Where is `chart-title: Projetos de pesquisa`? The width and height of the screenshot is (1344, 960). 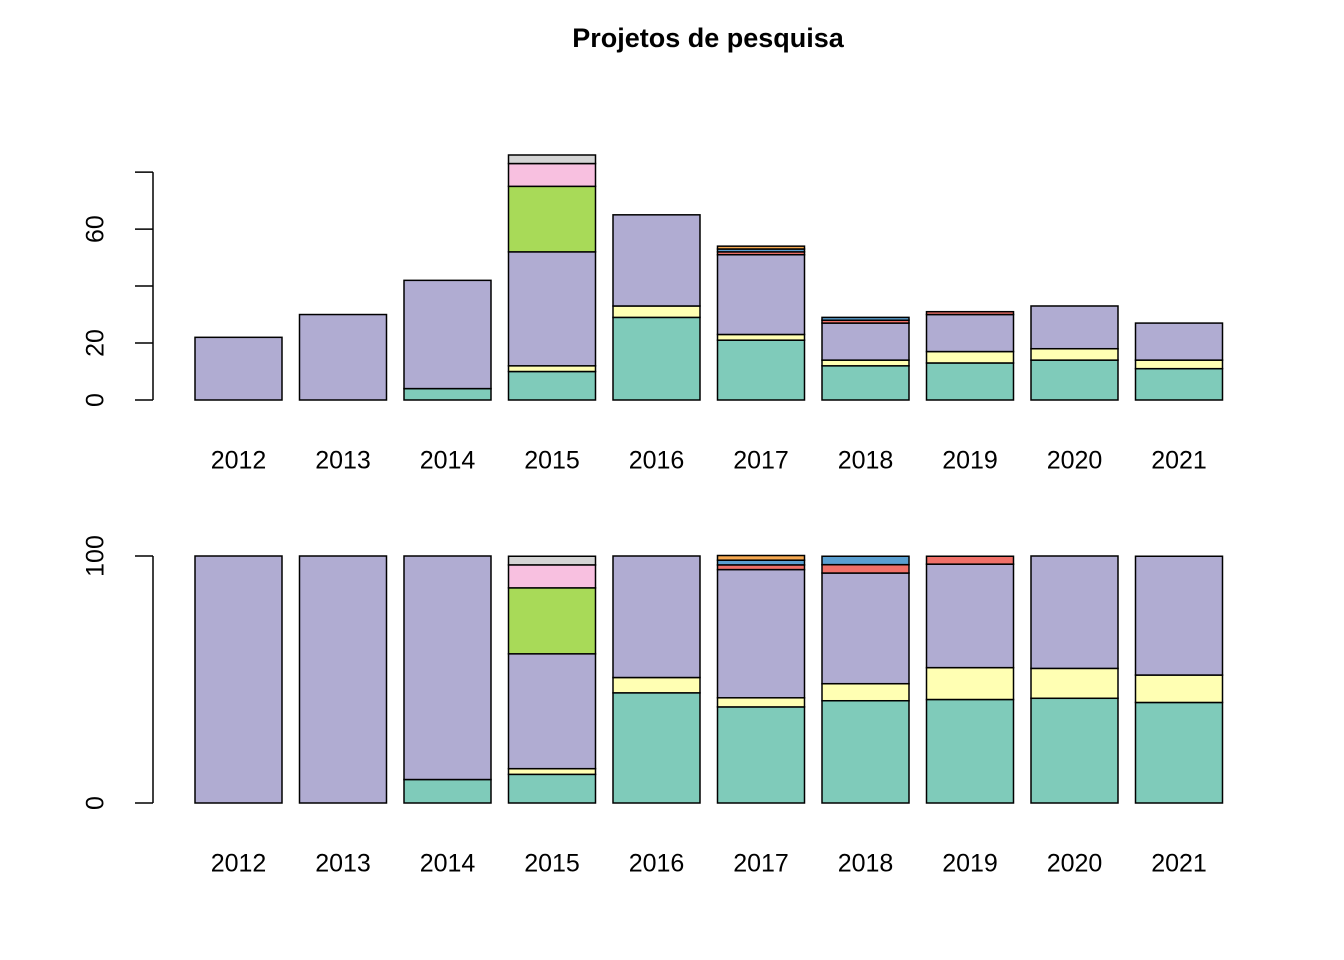 chart-title: Projetos de pesquisa is located at coordinates (708, 38).